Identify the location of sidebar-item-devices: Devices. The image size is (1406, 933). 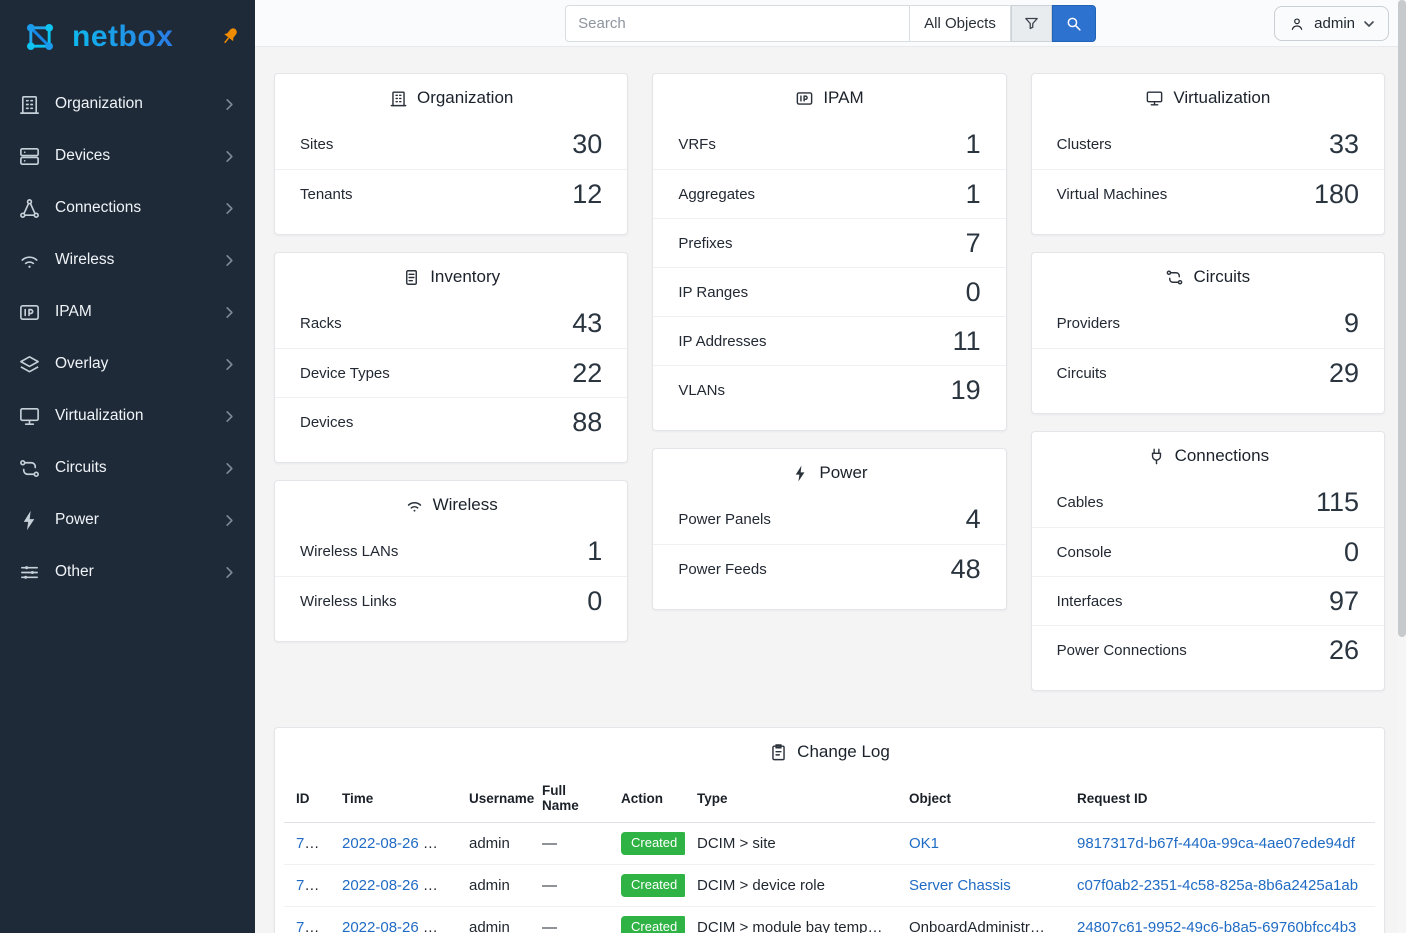
(127, 156).